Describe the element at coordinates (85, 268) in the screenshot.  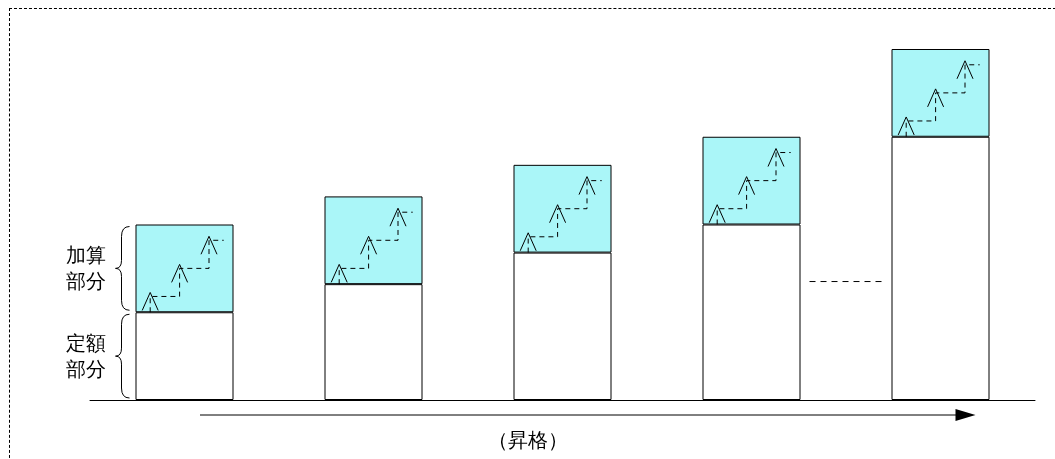
I see `series-label: 加算部分` at that location.